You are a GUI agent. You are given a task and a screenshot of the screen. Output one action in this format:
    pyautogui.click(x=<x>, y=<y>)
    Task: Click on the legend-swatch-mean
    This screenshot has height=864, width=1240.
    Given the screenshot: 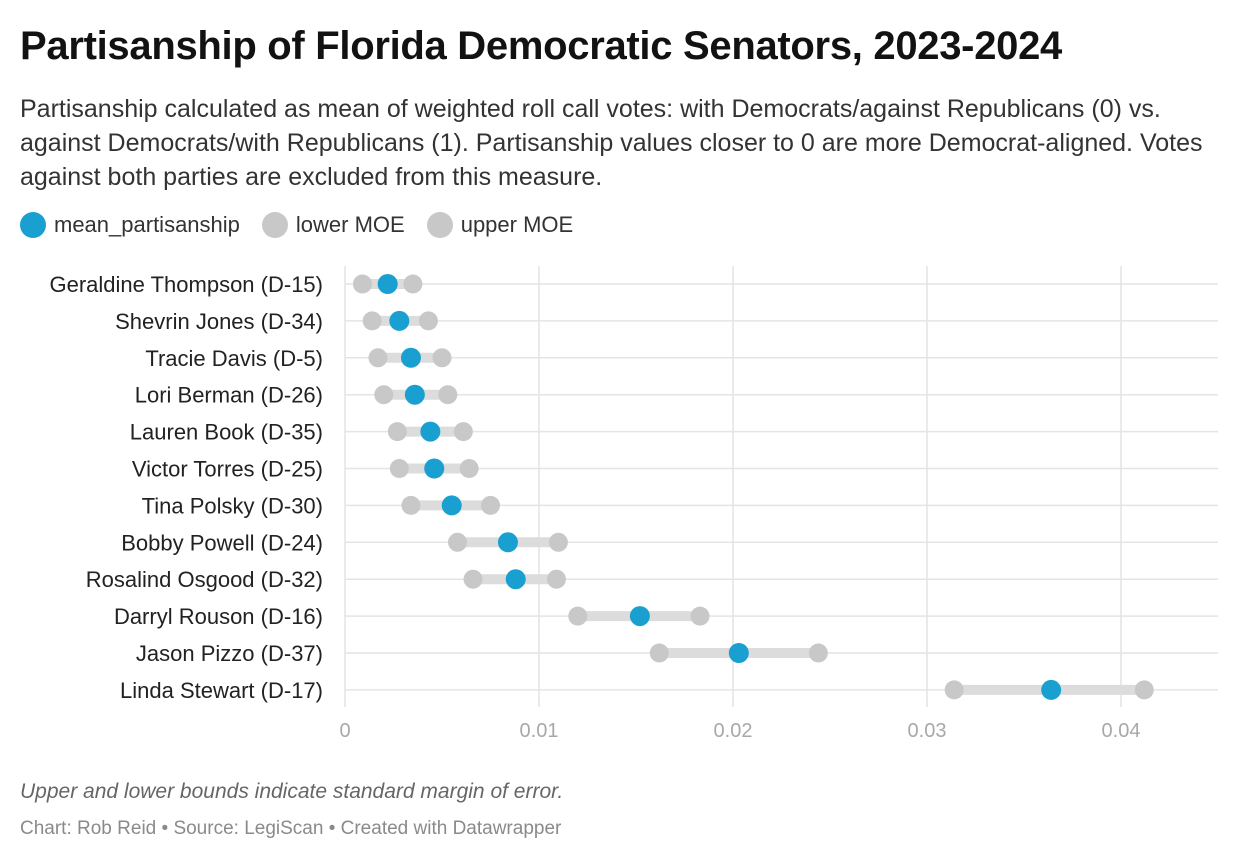 What is the action you would take?
    pyautogui.click(x=33, y=225)
    